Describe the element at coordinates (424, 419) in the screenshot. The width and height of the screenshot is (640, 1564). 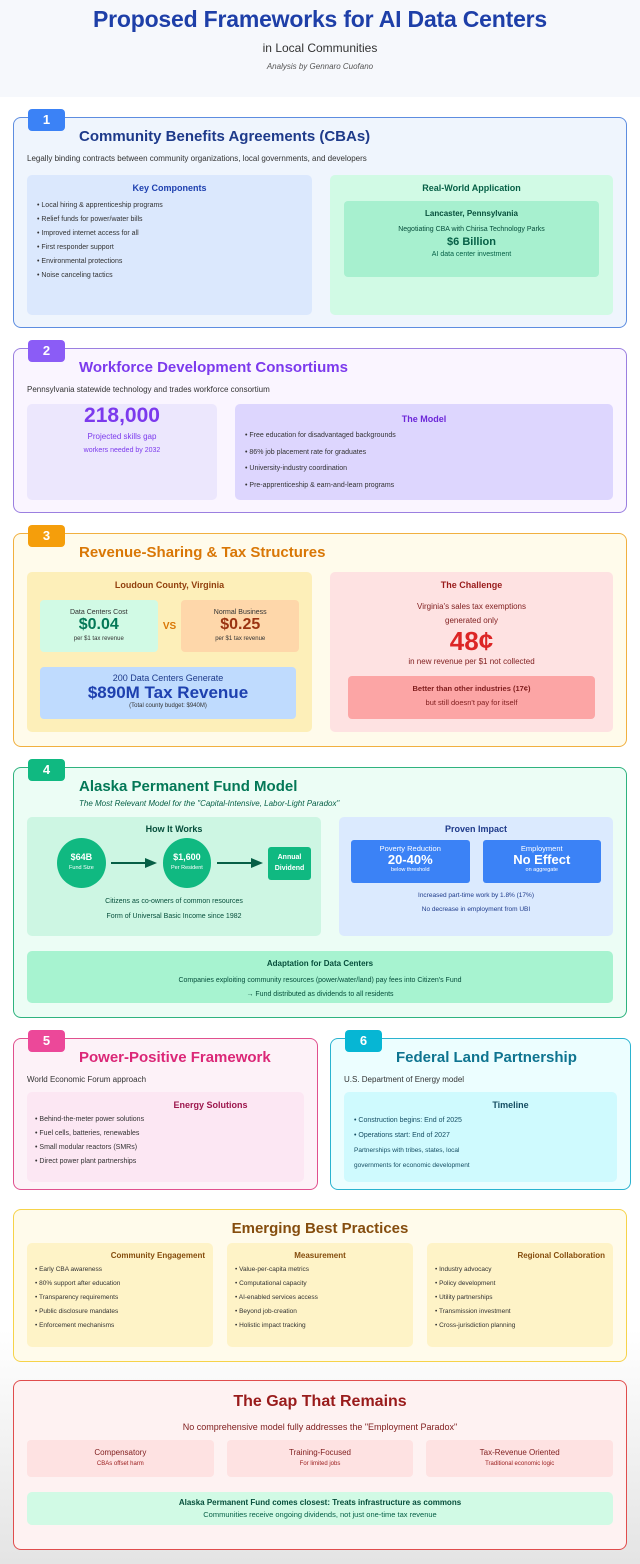
I see `card-title: The Model` at that location.